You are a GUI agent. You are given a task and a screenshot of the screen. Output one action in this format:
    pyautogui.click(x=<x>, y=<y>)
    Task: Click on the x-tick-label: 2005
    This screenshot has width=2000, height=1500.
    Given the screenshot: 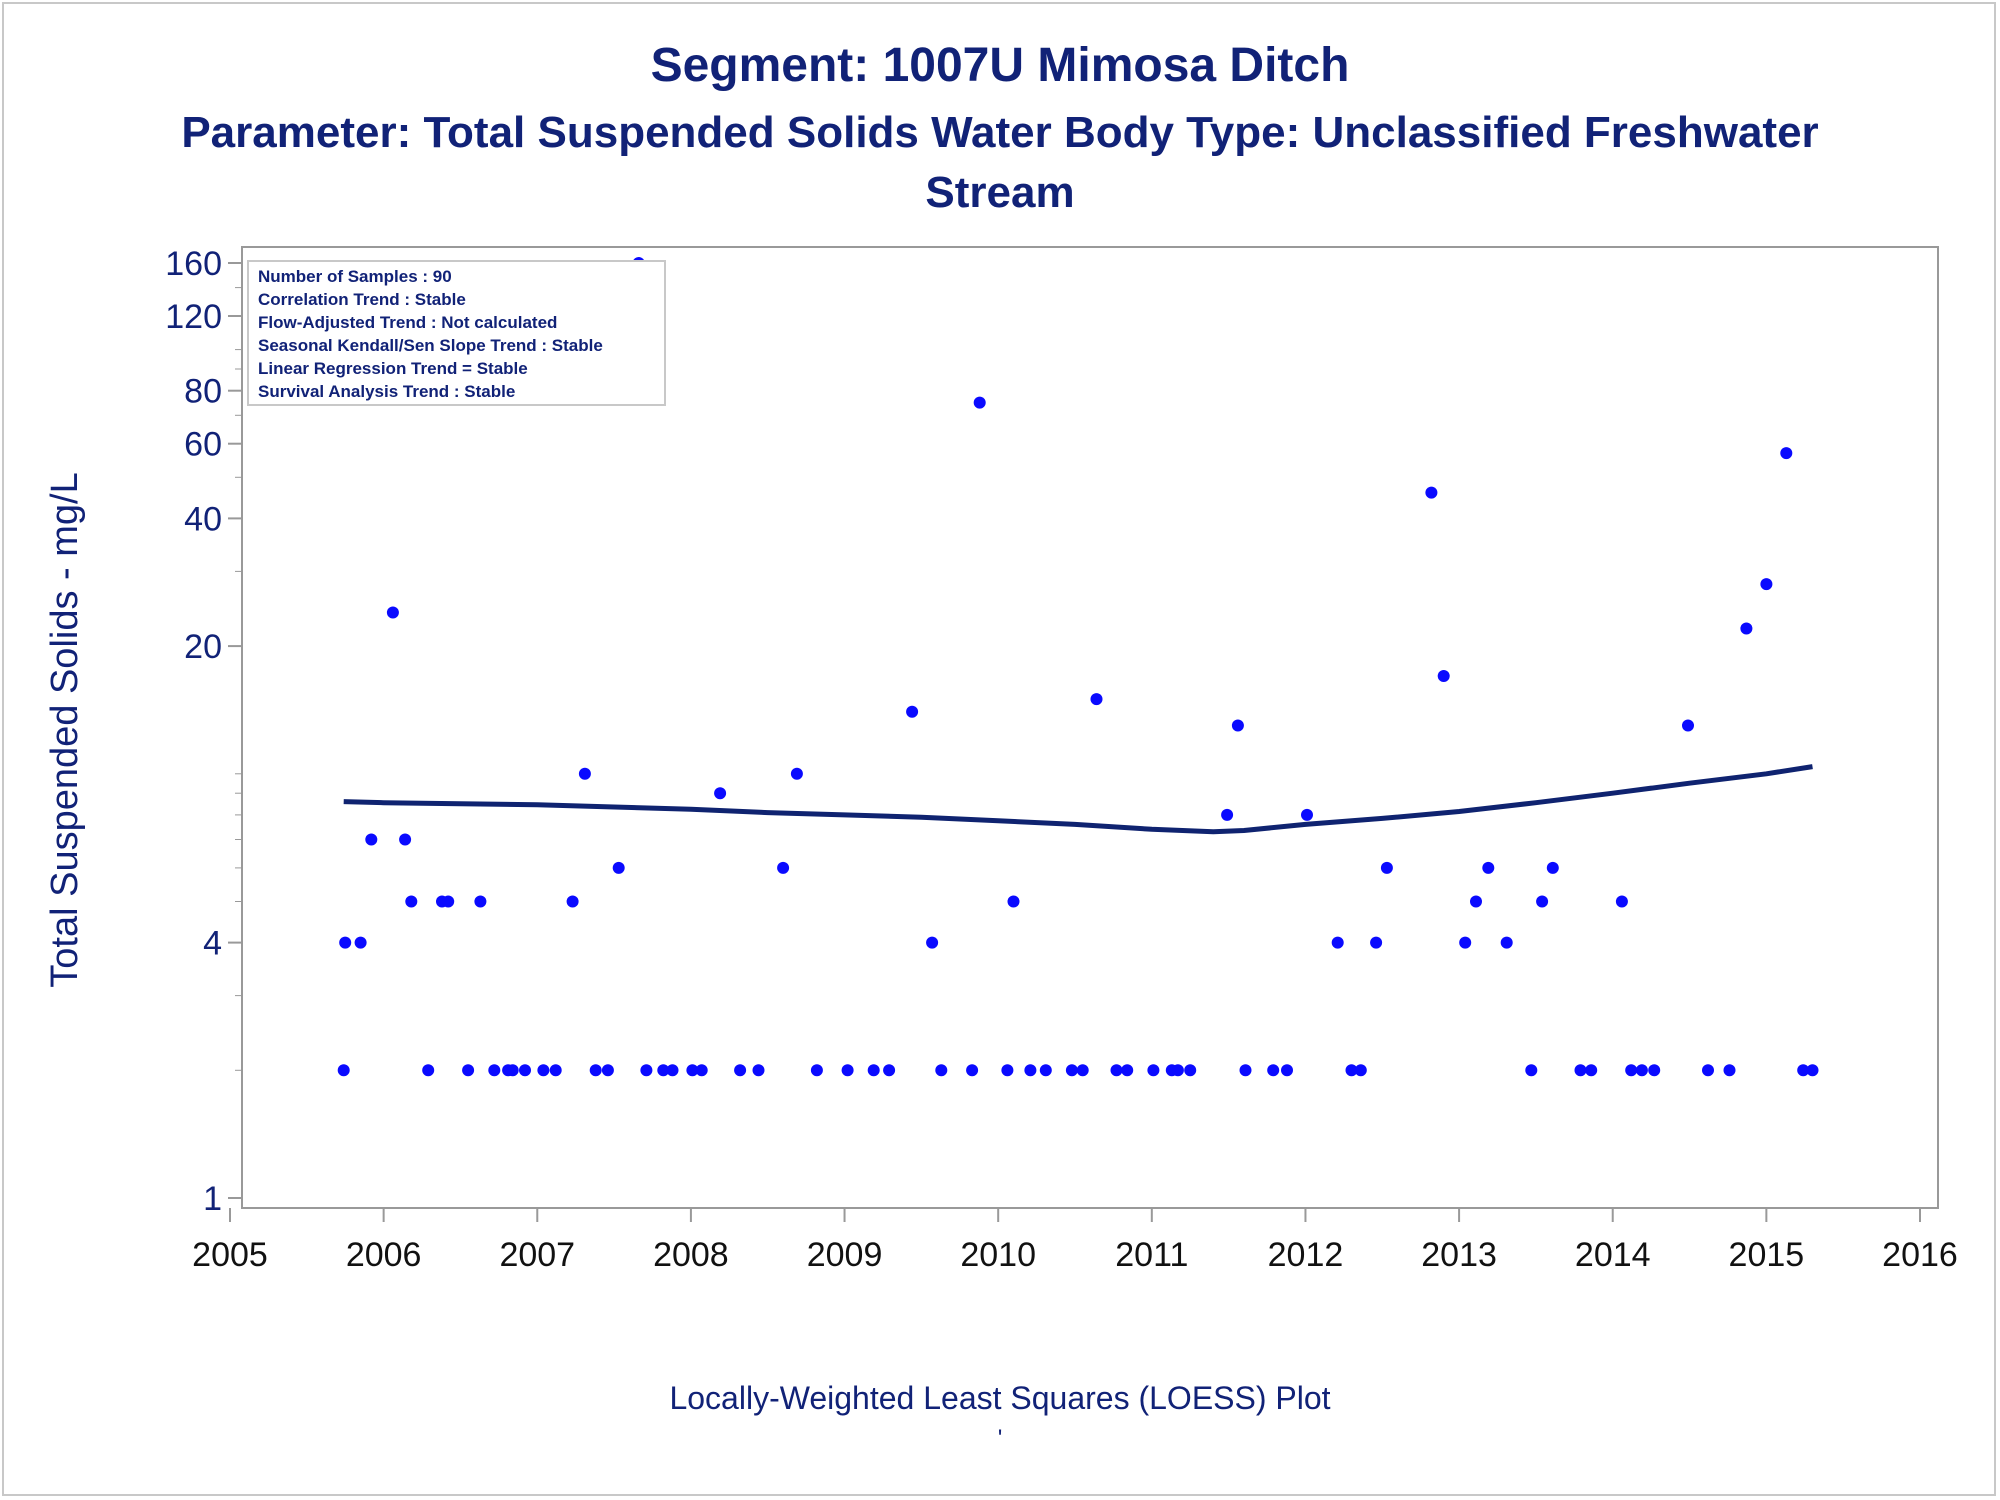 What is the action you would take?
    pyautogui.click(x=230, y=1255)
    